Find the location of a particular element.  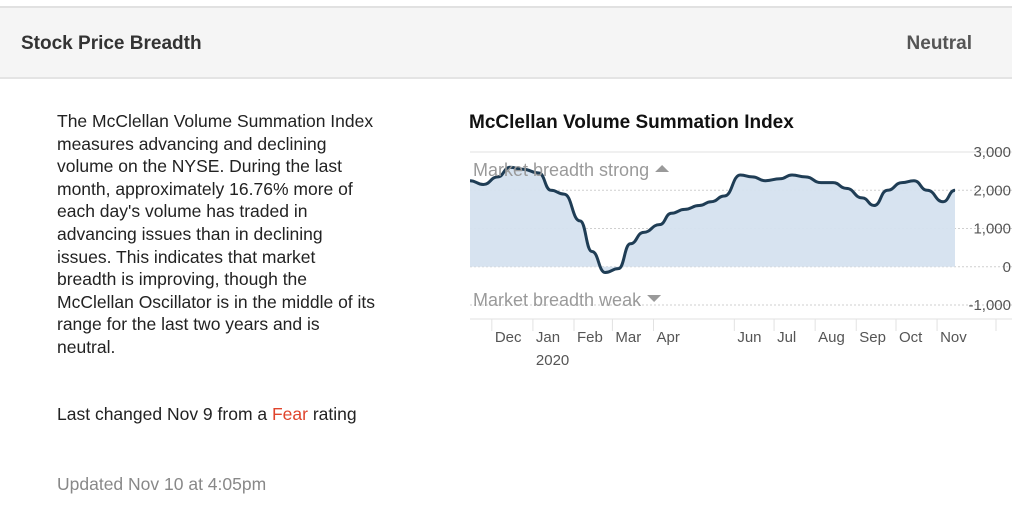

x-tick-label: Feb is located at coordinates (590, 337).